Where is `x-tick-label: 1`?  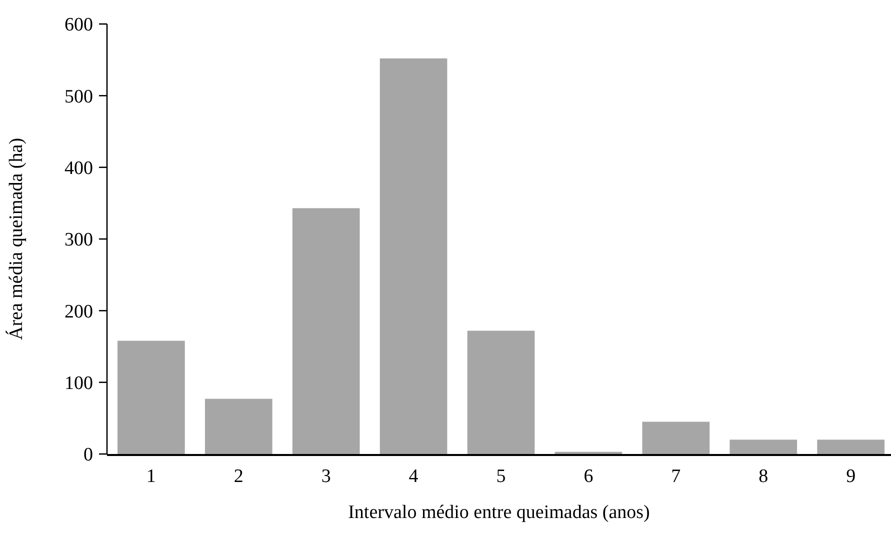 x-tick-label: 1 is located at coordinates (151, 476).